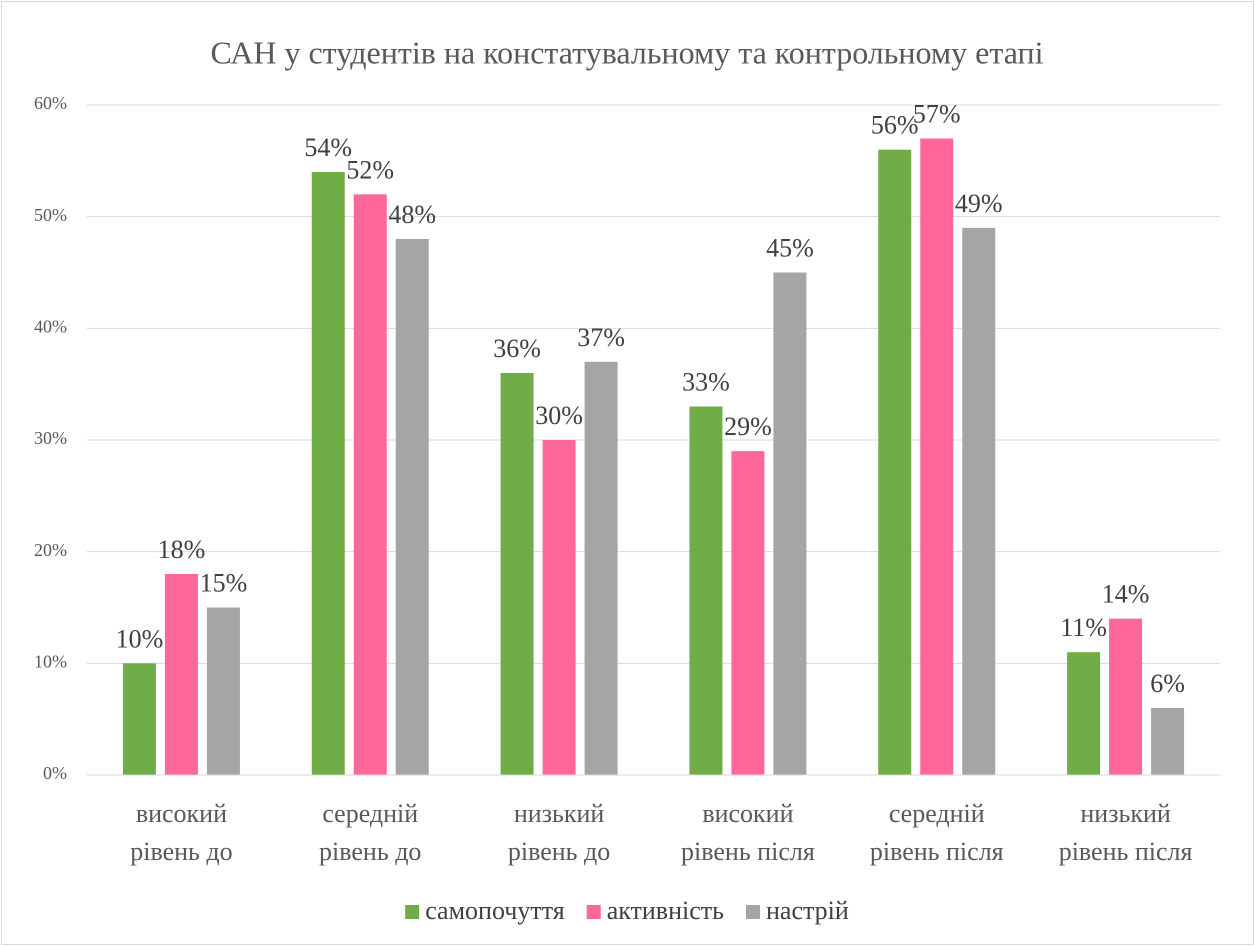  What do you see at coordinates (790, 247) in the screenshot?
I see `data-label: 45%` at bounding box center [790, 247].